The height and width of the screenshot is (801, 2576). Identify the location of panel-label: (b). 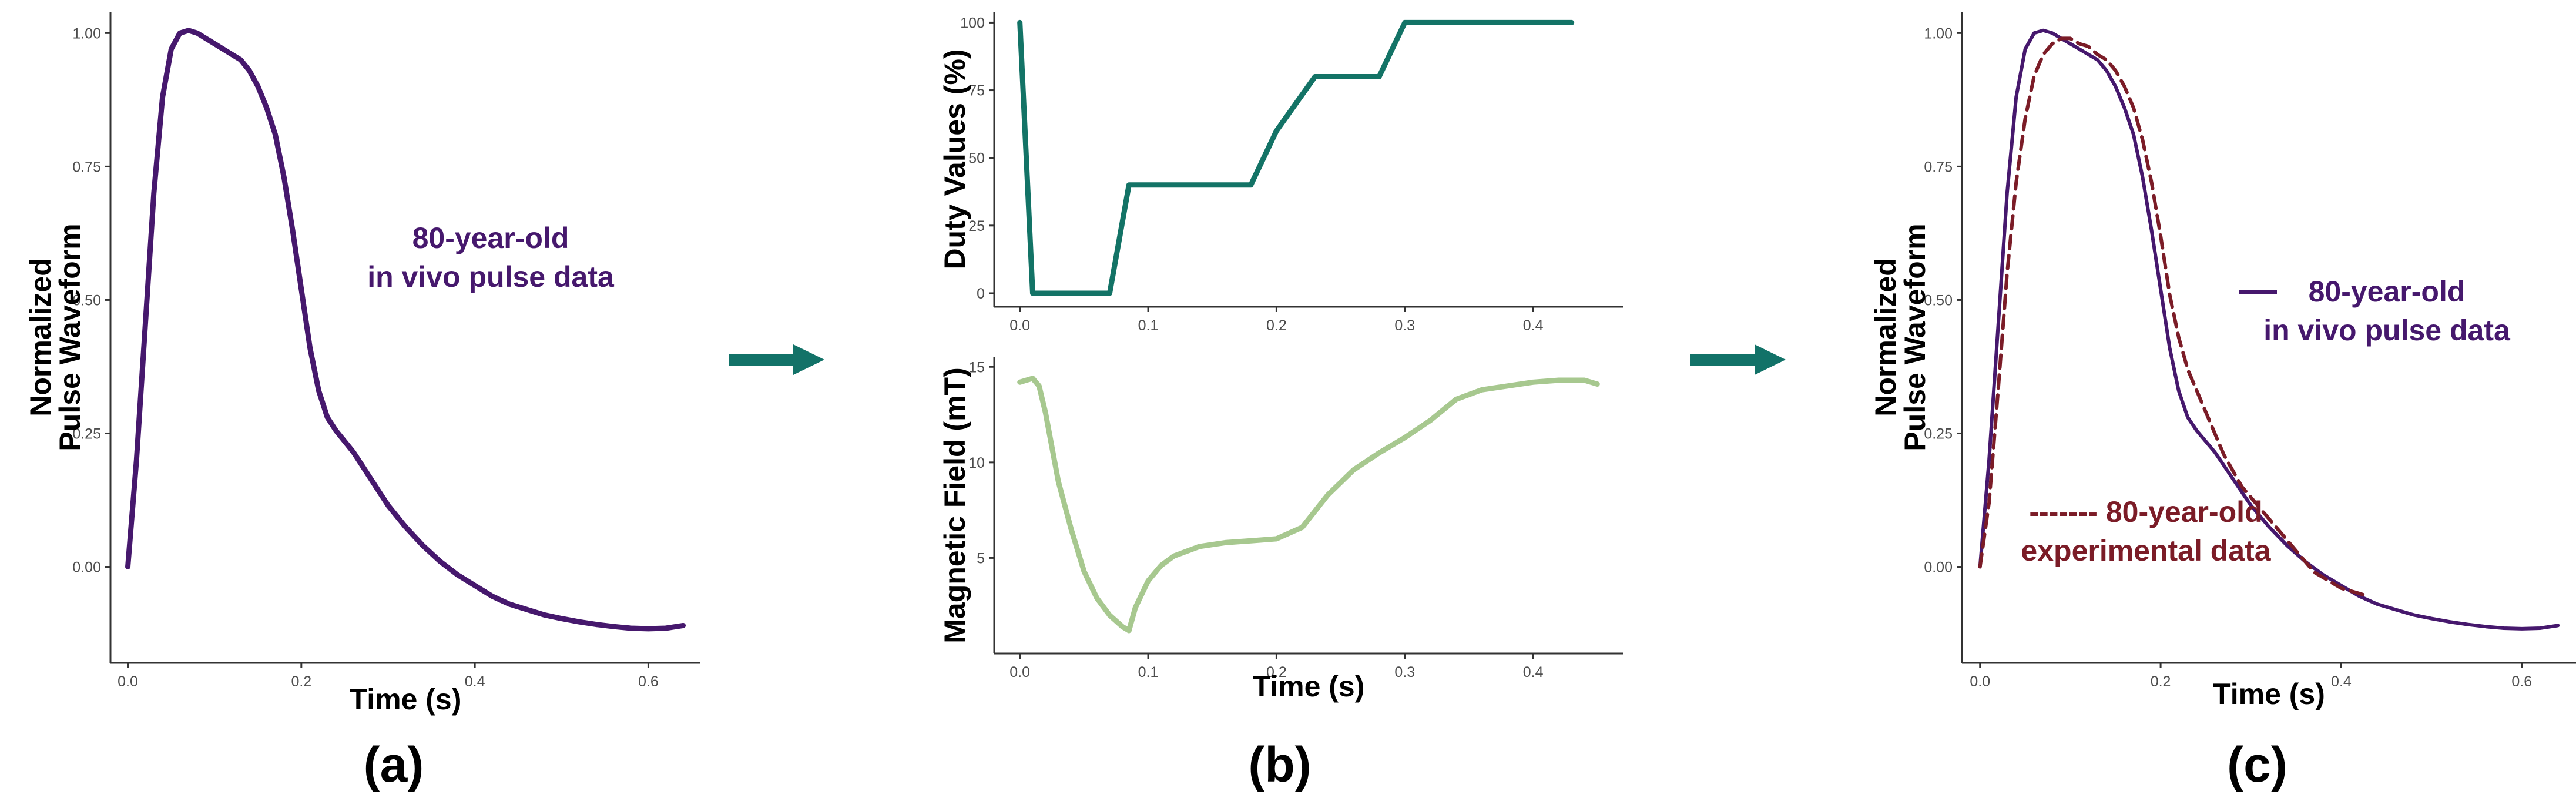
(1279, 764).